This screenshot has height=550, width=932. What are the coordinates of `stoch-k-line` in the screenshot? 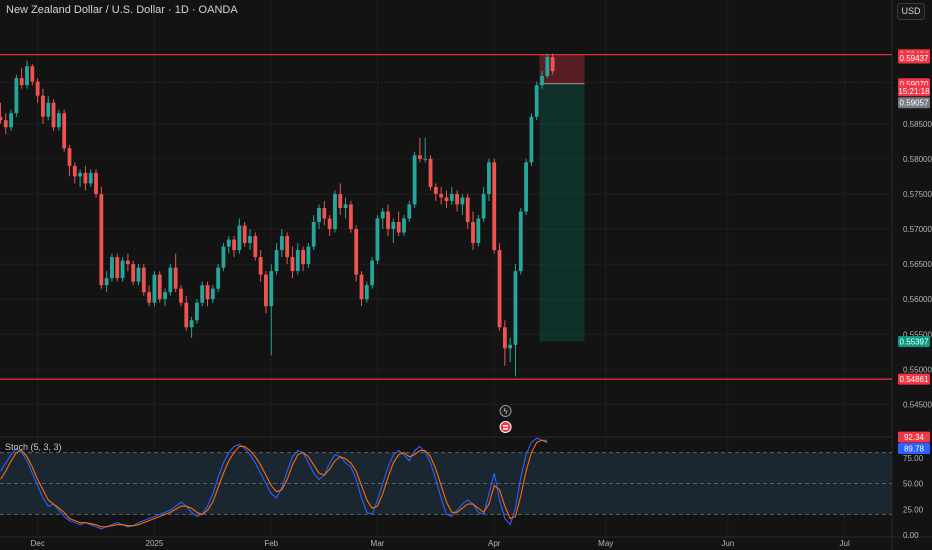 It's located at (274, 483).